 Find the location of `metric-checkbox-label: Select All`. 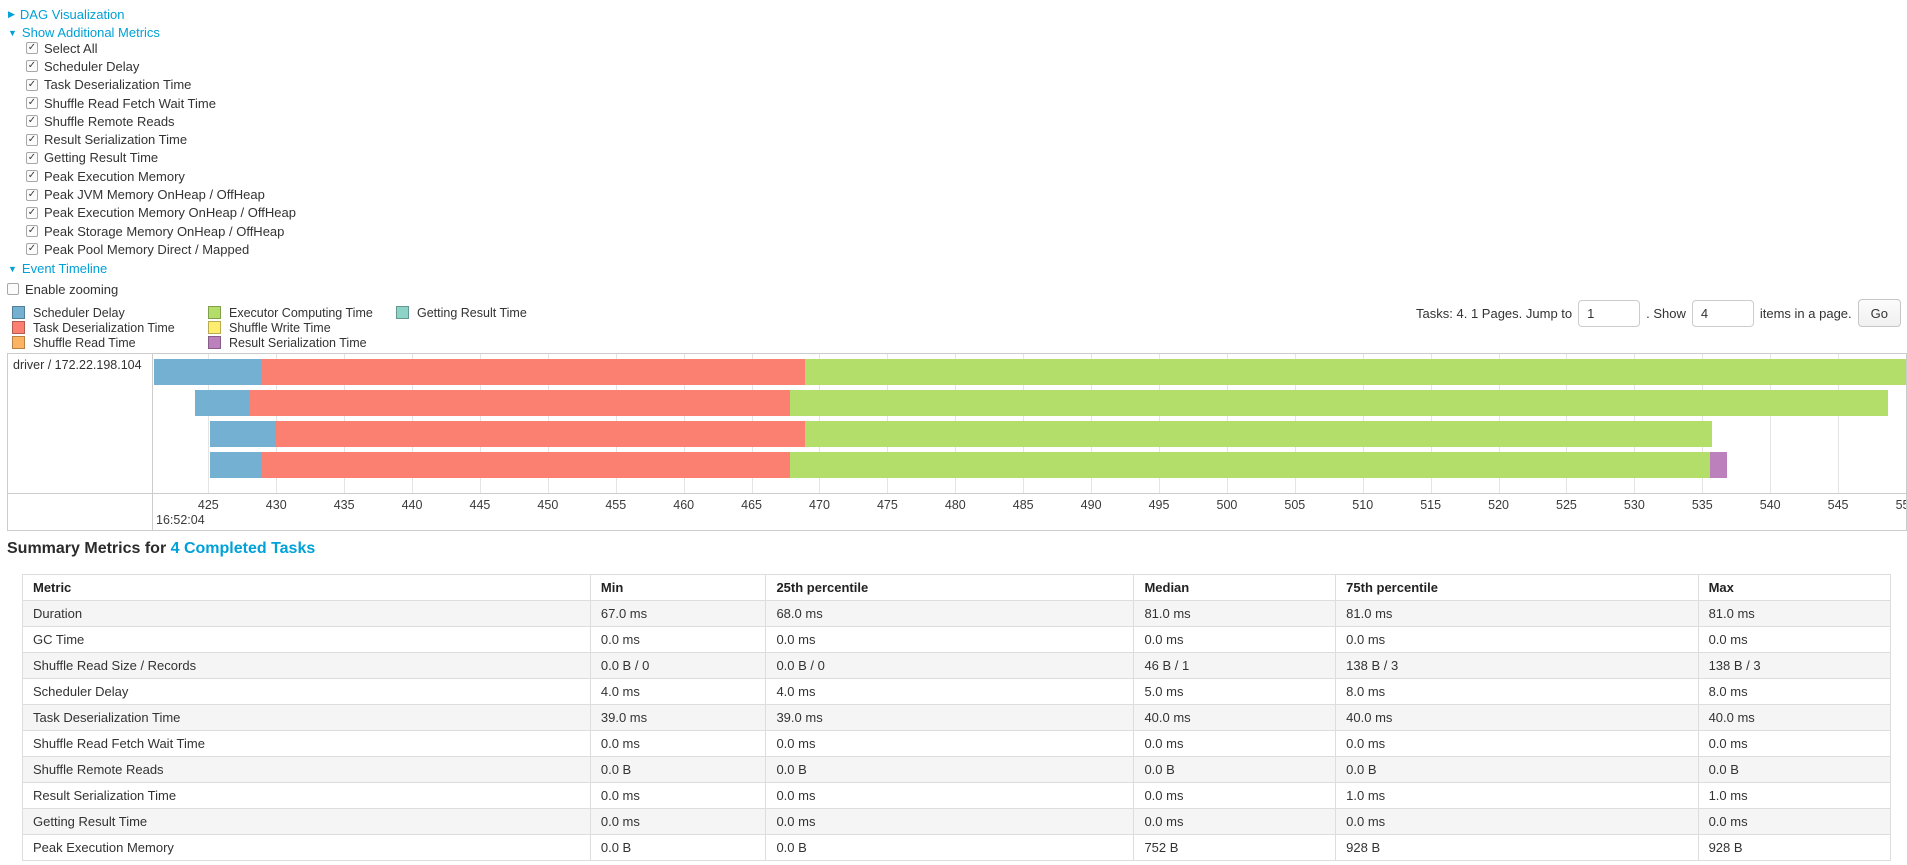

metric-checkbox-label: Select All is located at coordinates (71, 48).